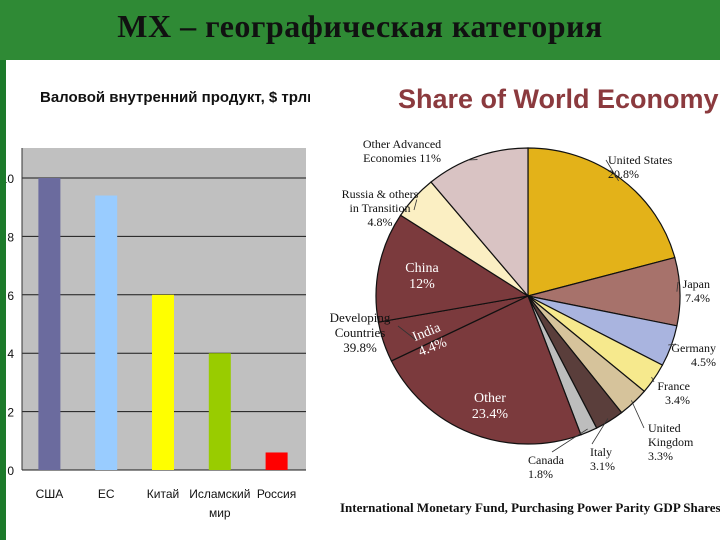 The width and height of the screenshot is (720, 545). I want to click on pie-chart-title: Share of World Economy, so click(558, 99).